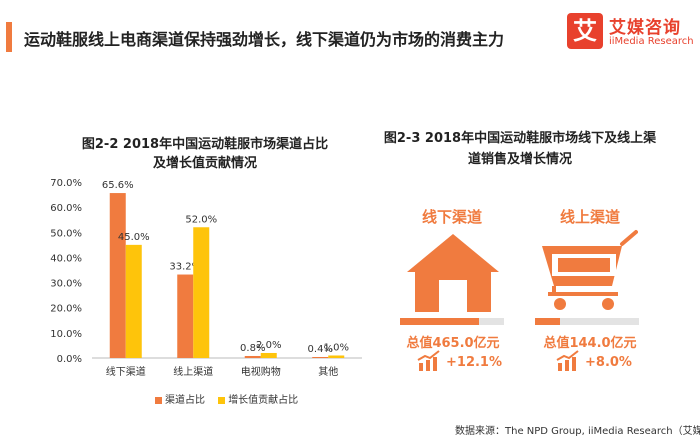 This screenshot has width=700, height=442. Describe the element at coordinates (590, 343) in the screenshot. I see `online-total: 总值144.0亿元` at that location.